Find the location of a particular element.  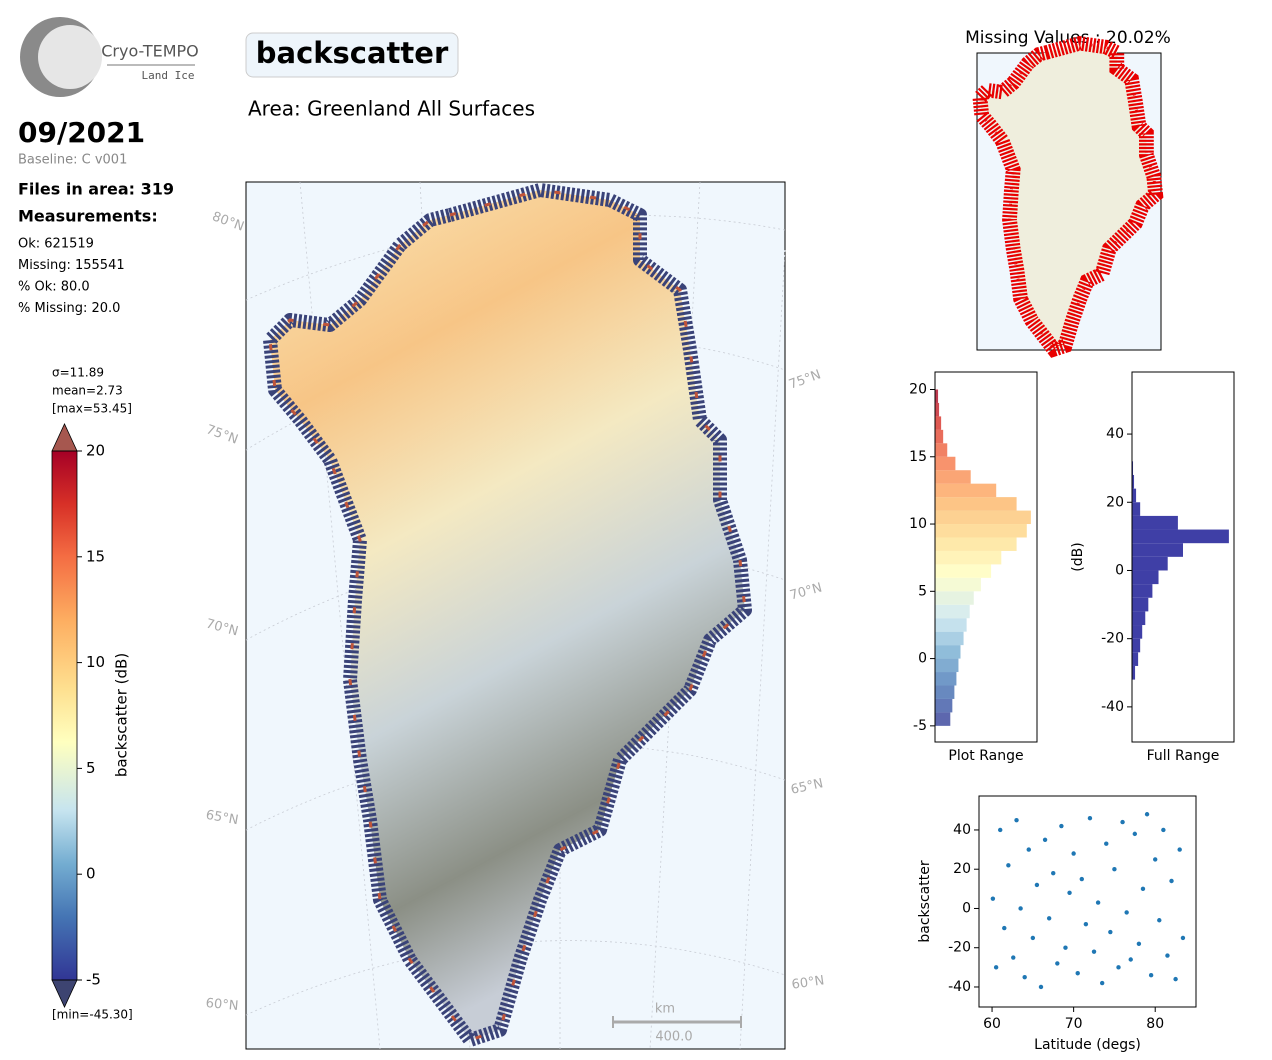

stat-line: Missing: 155541 is located at coordinates (71, 265).